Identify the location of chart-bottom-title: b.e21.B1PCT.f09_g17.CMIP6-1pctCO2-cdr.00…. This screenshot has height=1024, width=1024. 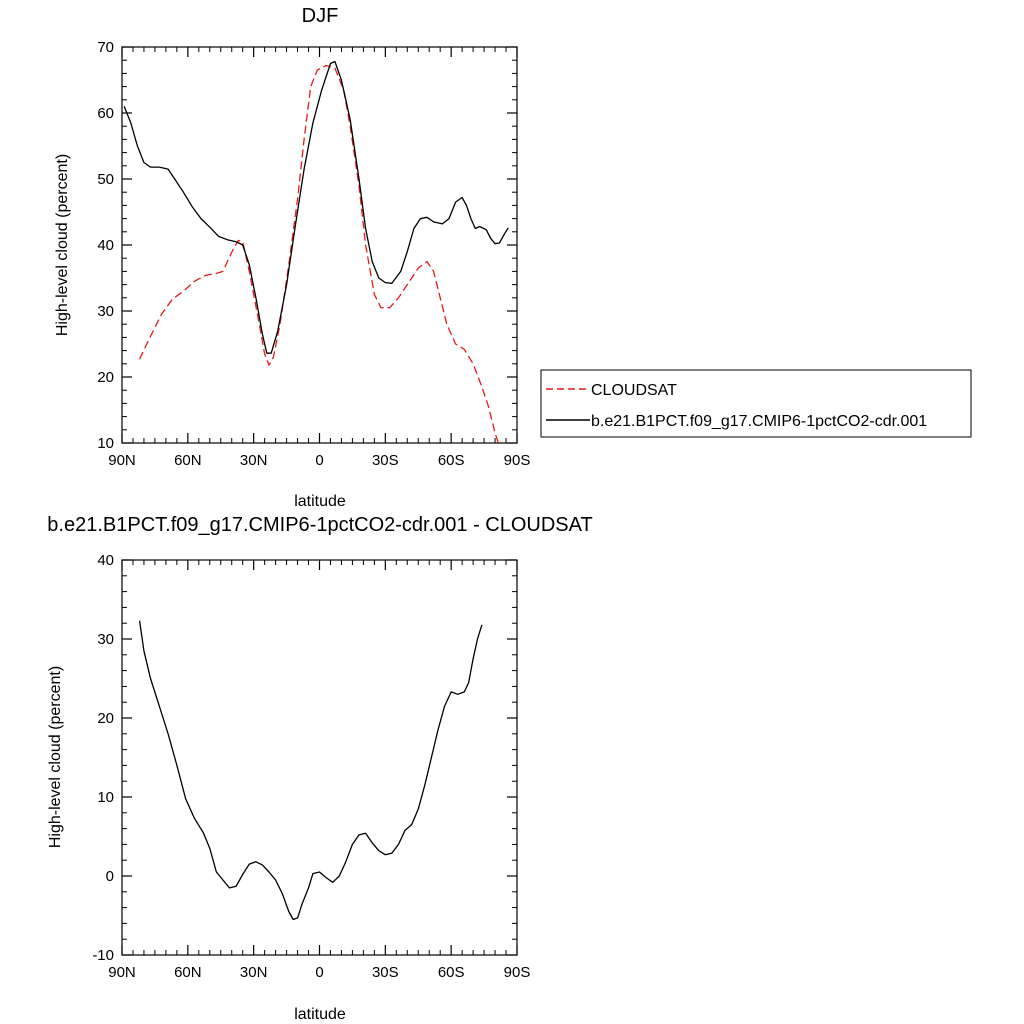
(319, 525).